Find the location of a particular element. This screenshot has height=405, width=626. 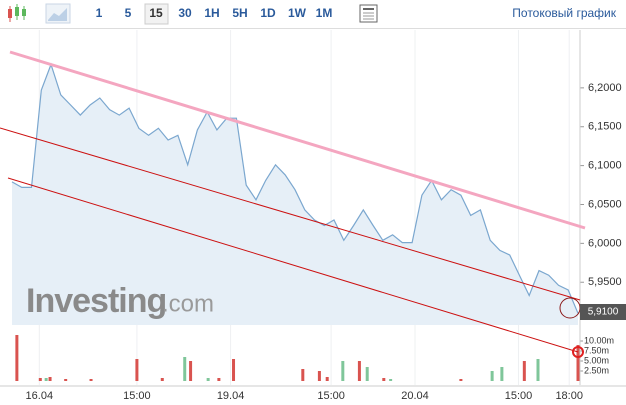

interval-button: 1 is located at coordinates (99, 13).